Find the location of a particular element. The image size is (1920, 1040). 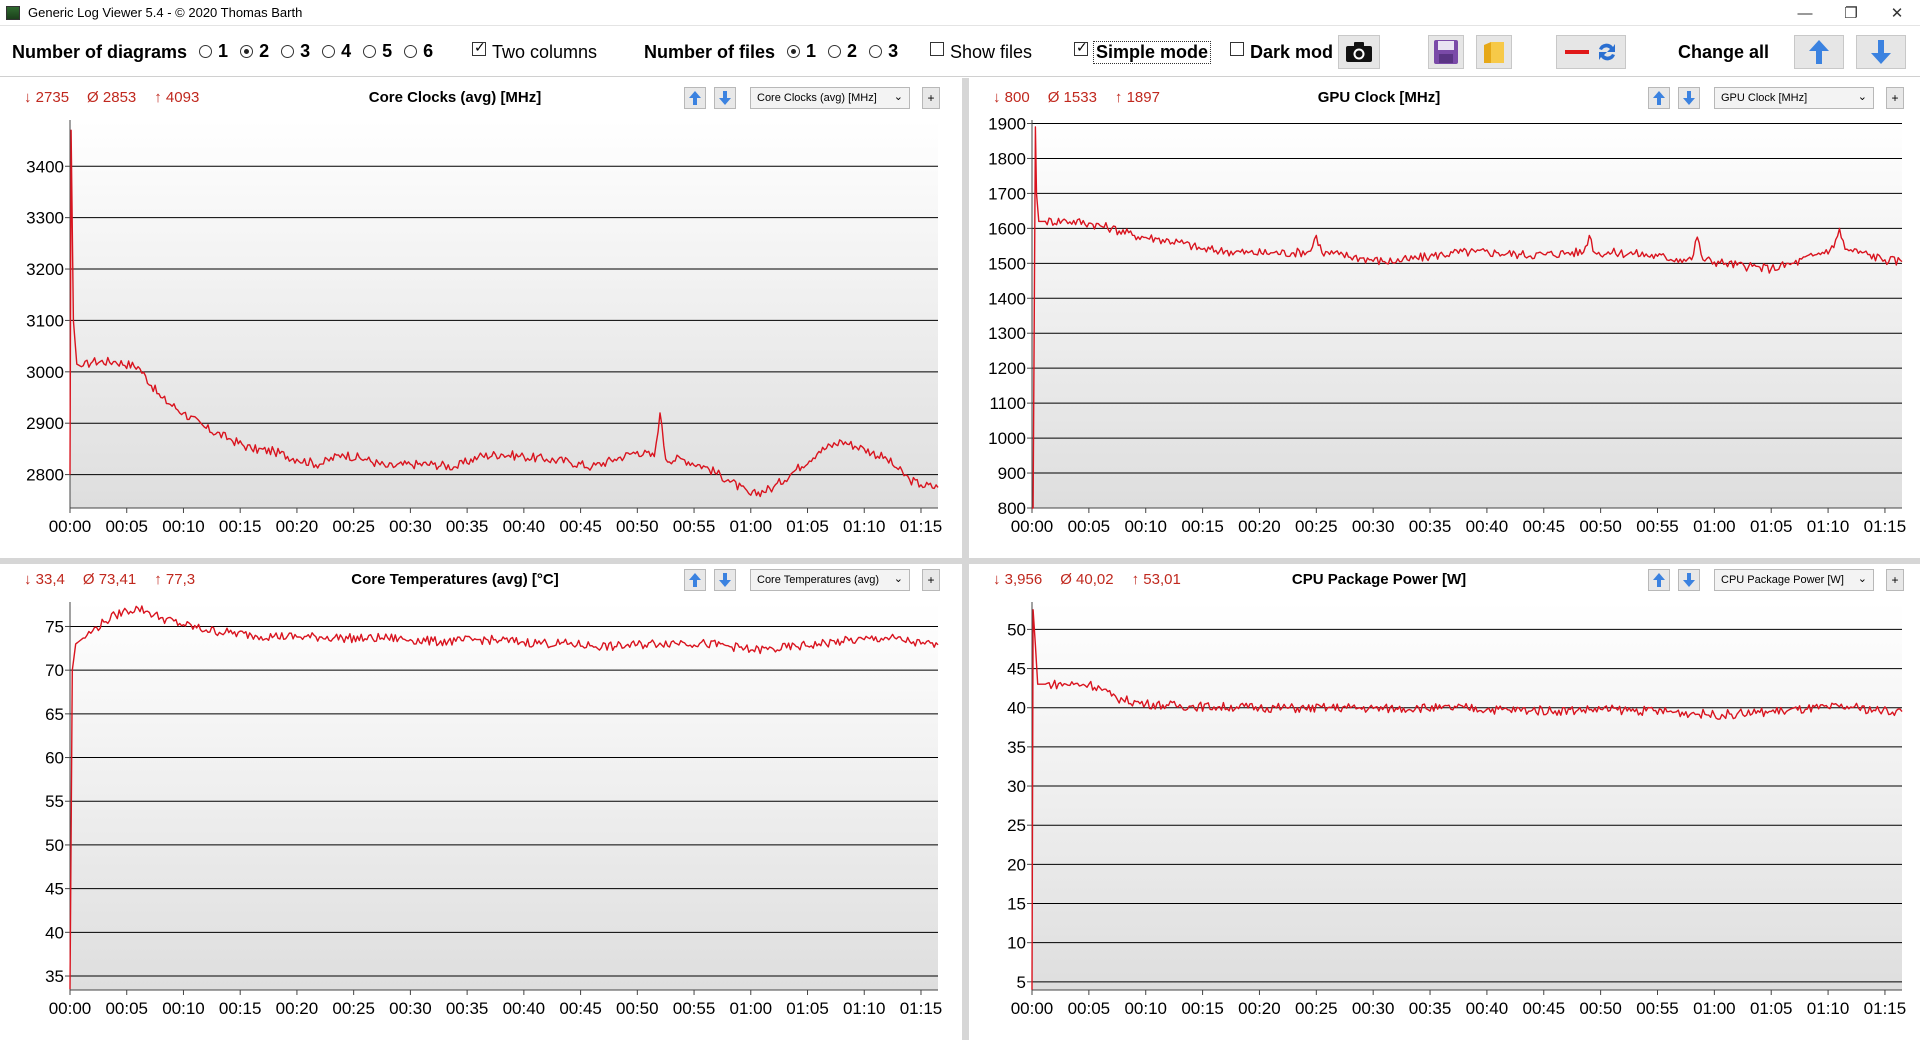

x-tick-label: 00:10 is located at coordinates (1145, 1008).